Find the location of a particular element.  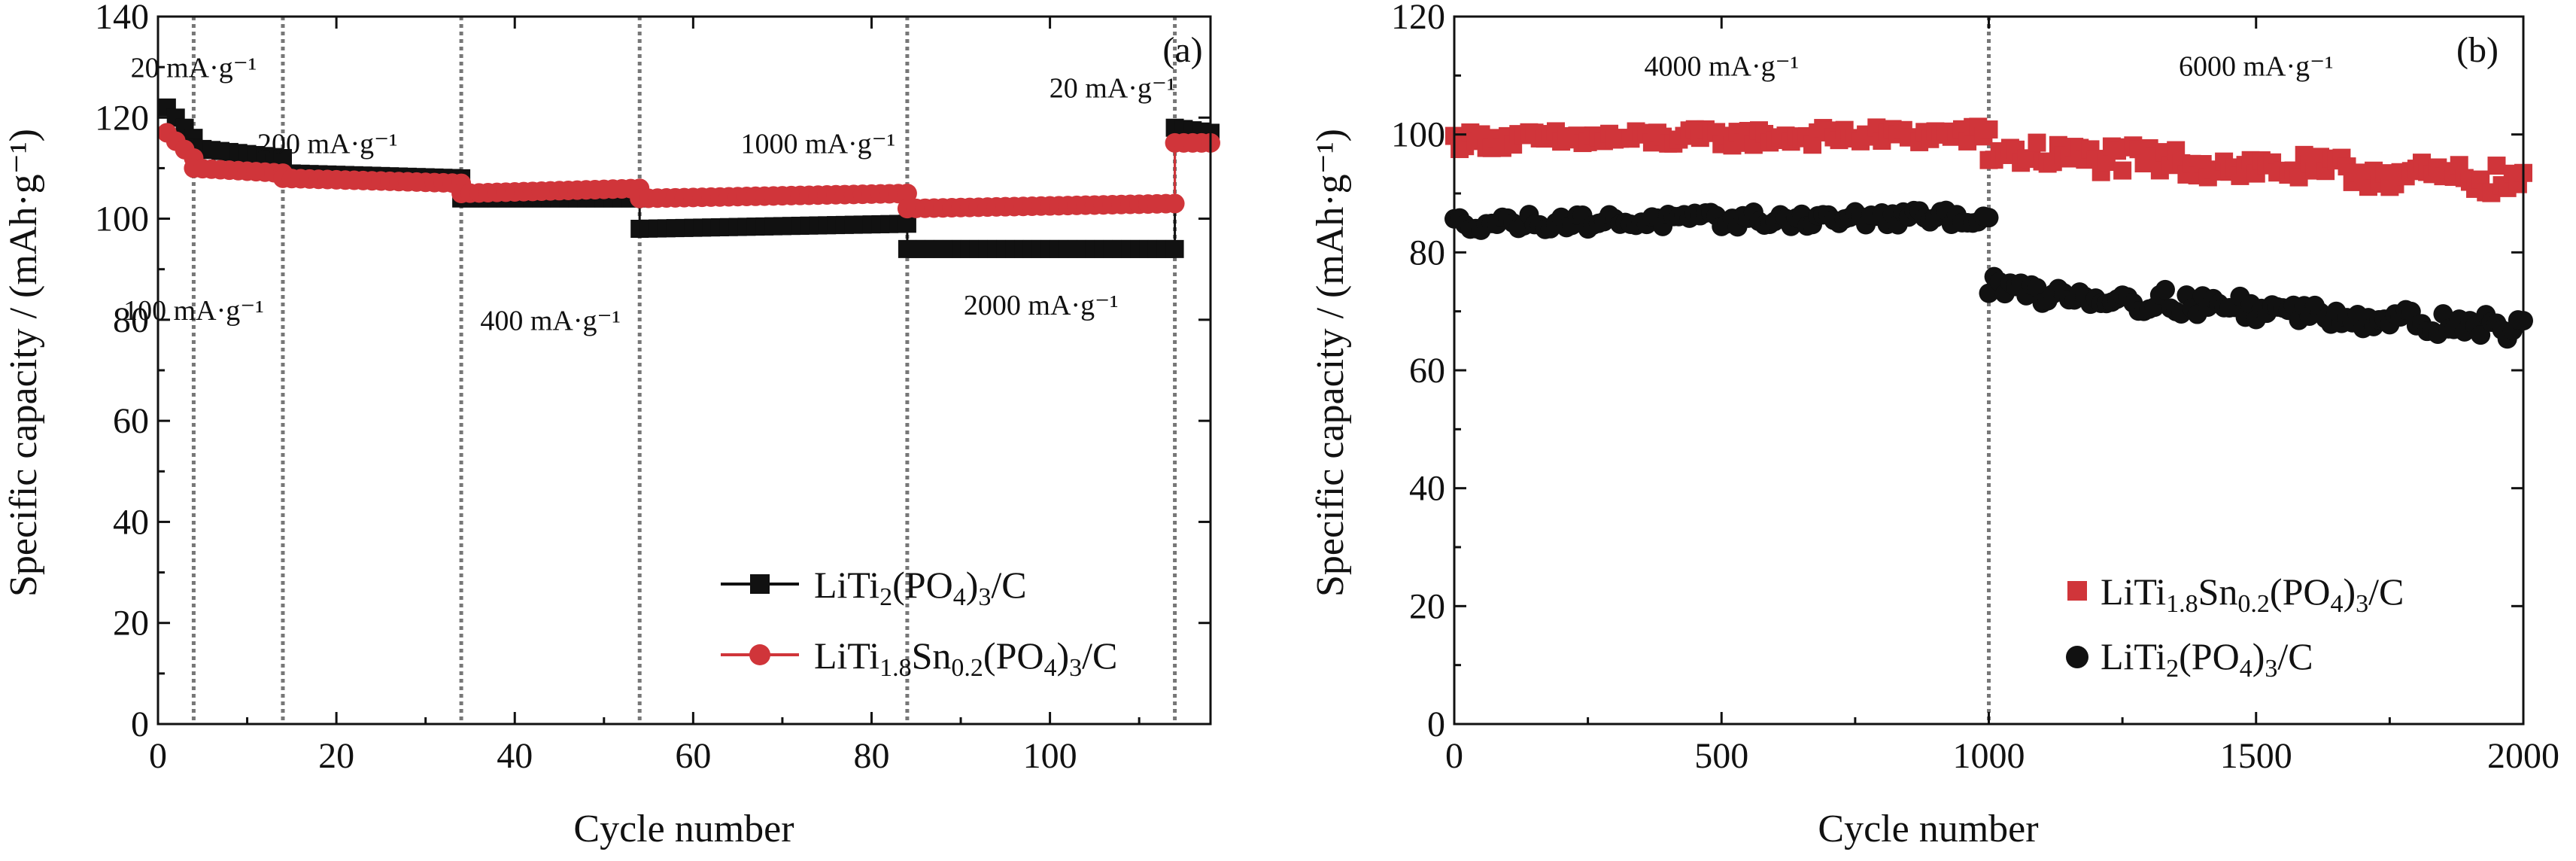

y-tick-label-a: 40 is located at coordinates (131, 522).